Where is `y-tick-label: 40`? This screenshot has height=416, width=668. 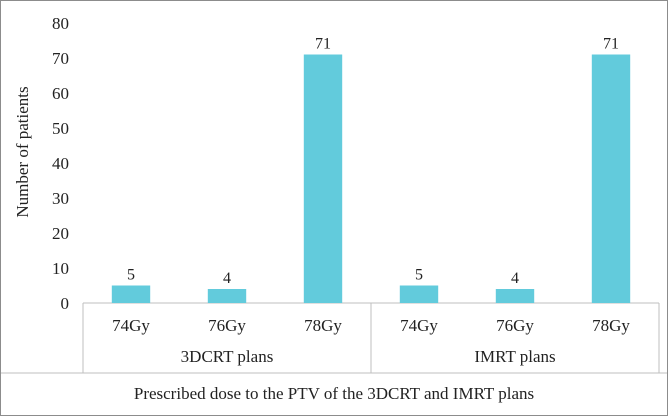 y-tick-label: 40 is located at coordinates (60, 163).